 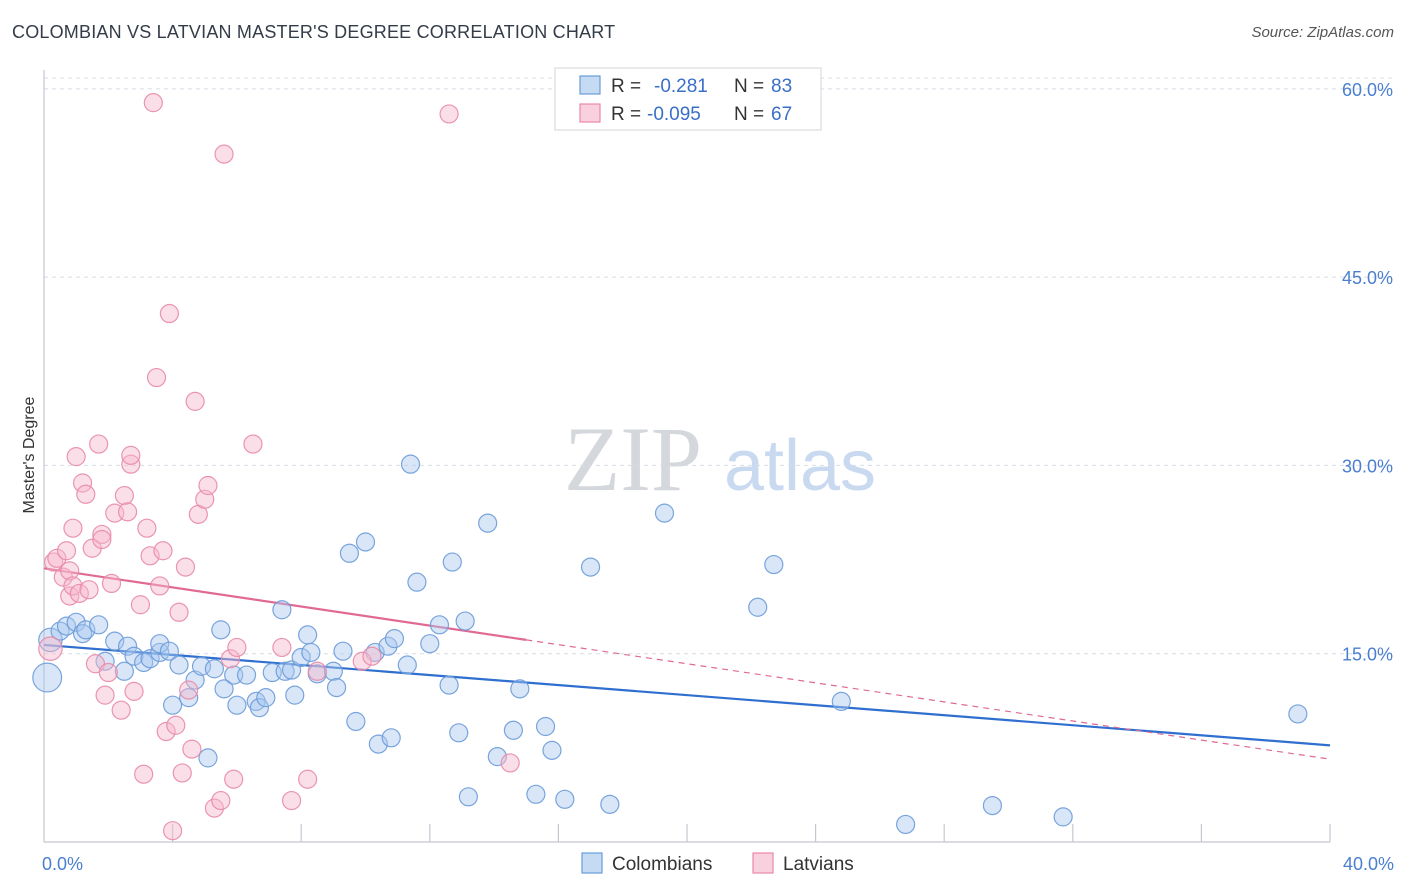 What do you see at coordinates (781, 114) in the screenshot?
I see `legend-n-value-latvians: 67` at bounding box center [781, 114].